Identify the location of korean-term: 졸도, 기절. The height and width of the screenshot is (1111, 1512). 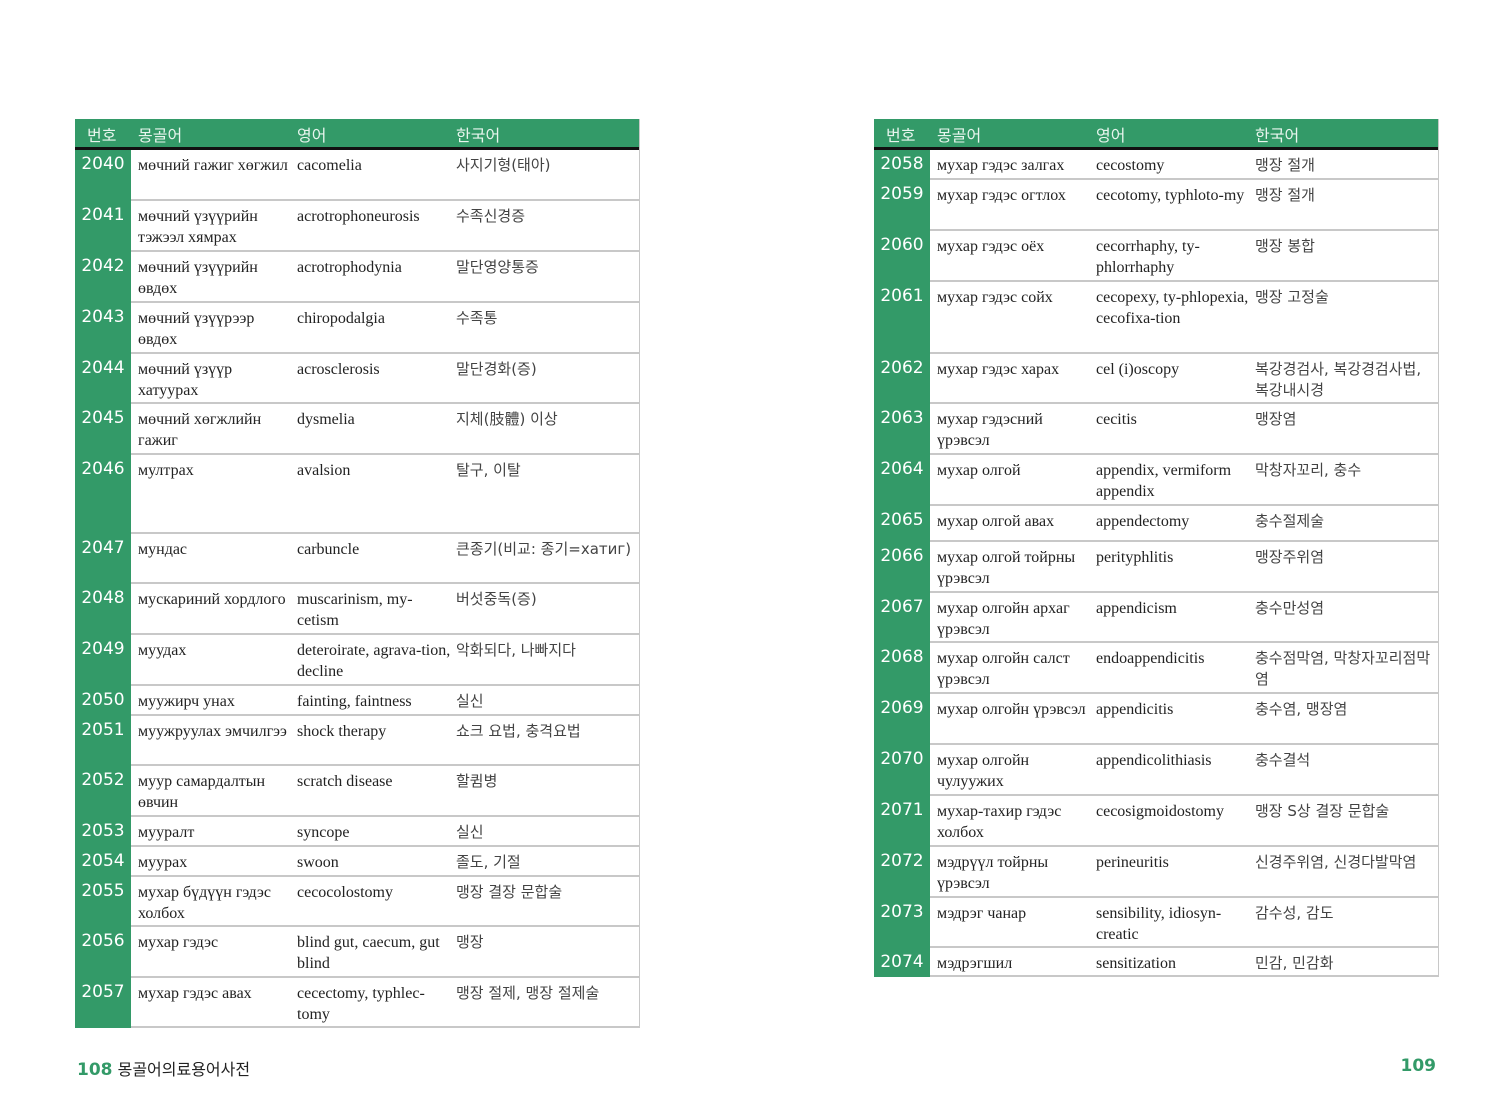
(488, 862).